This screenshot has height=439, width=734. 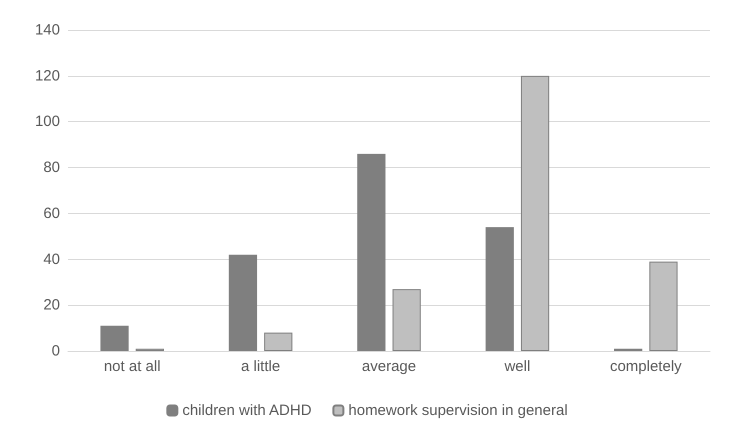 What do you see at coordinates (247, 410) in the screenshot?
I see `legend-label: children with ADHD` at bounding box center [247, 410].